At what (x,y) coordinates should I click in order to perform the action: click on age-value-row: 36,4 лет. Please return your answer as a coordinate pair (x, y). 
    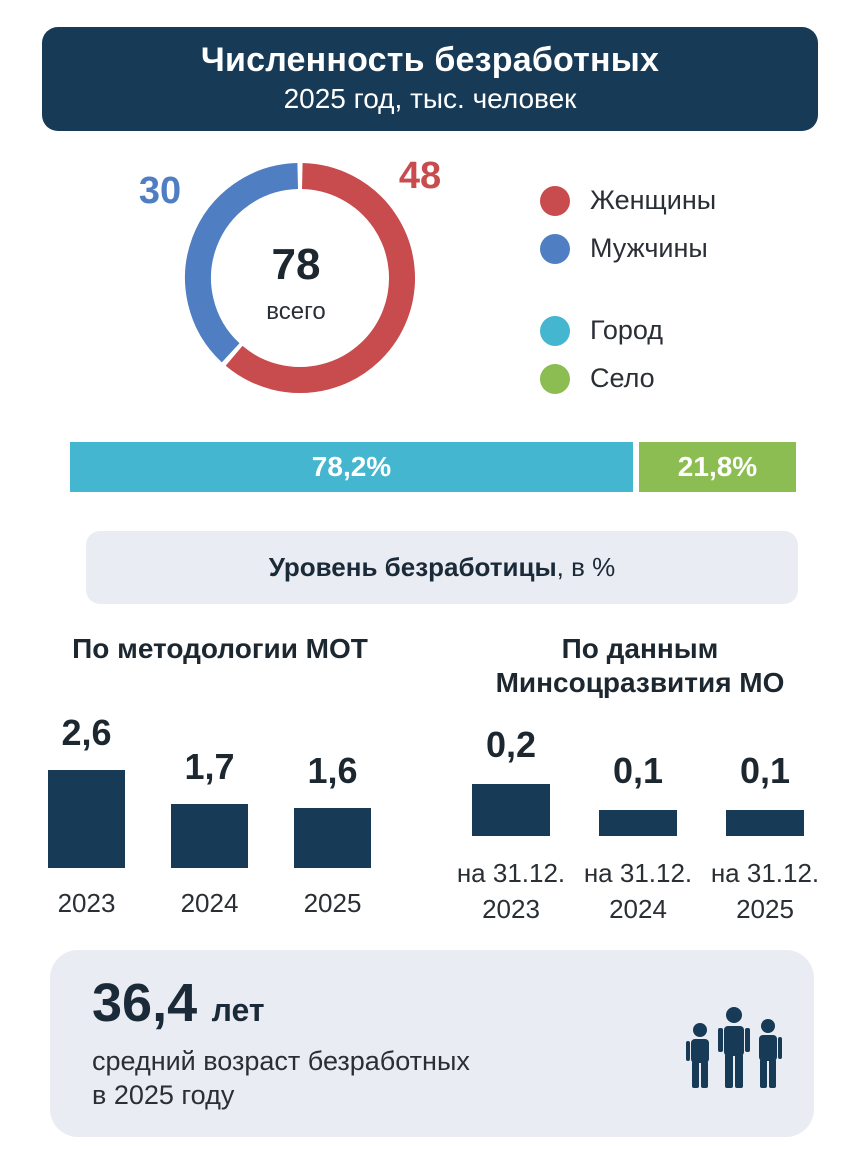
    Looking at the image, I should click on (178, 1003).